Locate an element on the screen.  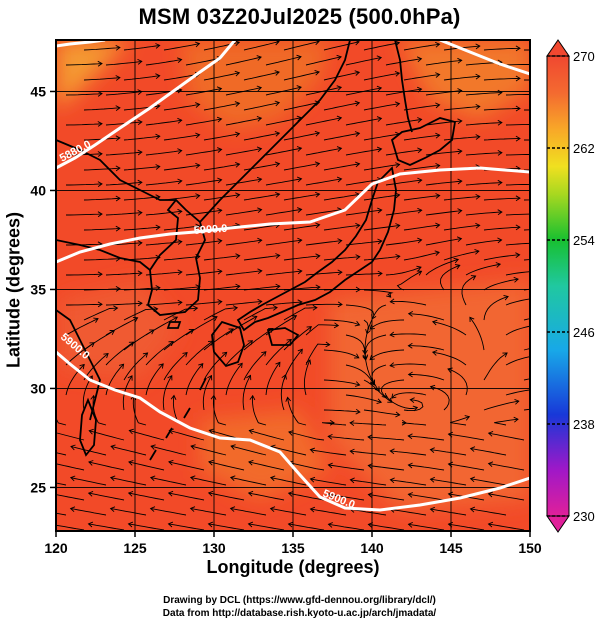
taiwan-coast is located at coordinates (88, 427).